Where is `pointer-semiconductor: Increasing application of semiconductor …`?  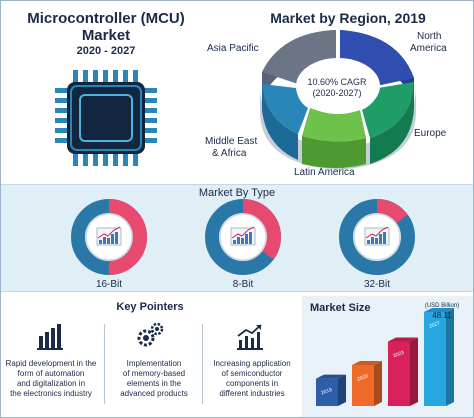 pointer-semiconductor: Increasing application of semiconductor … is located at coordinates (252, 379).